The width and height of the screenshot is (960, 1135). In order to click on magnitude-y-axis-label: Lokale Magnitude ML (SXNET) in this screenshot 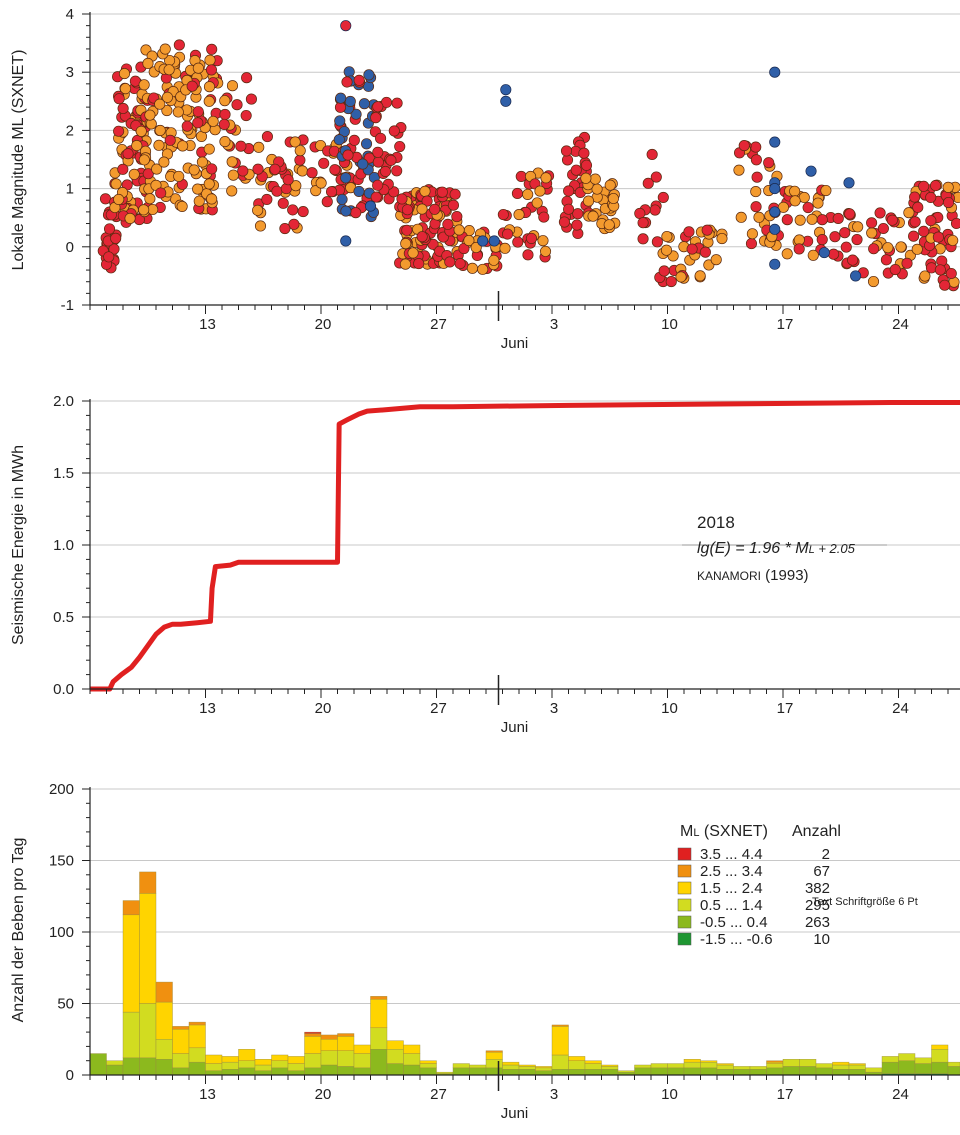, I will do `click(18, 160)`.